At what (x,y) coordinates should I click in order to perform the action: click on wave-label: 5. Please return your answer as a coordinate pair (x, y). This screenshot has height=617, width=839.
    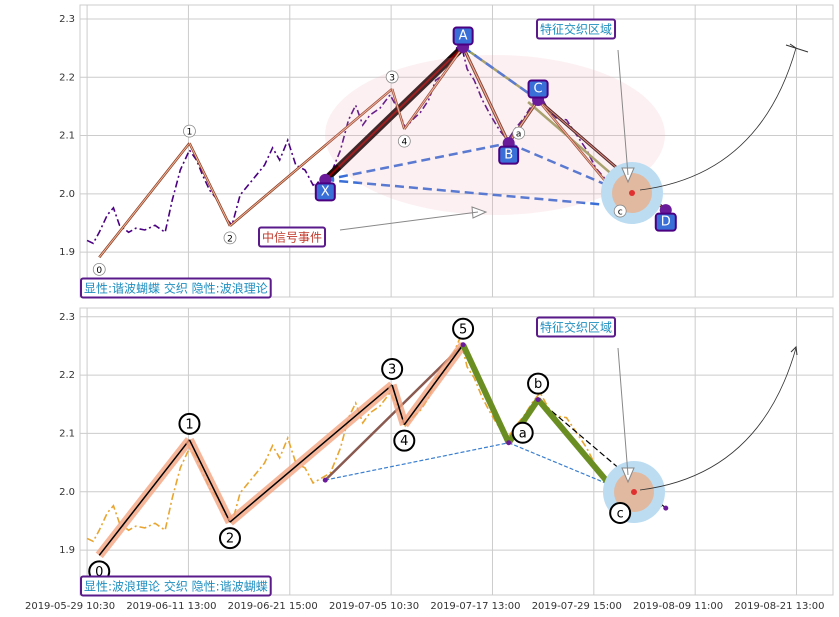
    Looking at the image, I should click on (463, 329).